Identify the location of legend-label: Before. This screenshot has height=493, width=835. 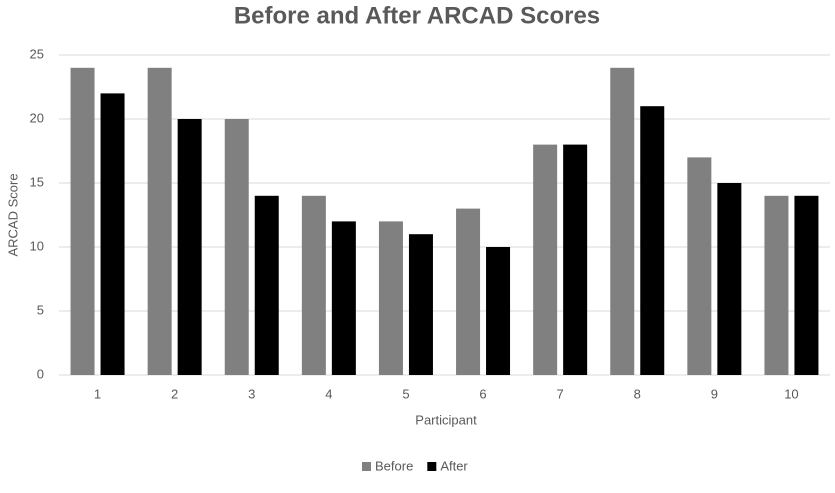
(394, 465).